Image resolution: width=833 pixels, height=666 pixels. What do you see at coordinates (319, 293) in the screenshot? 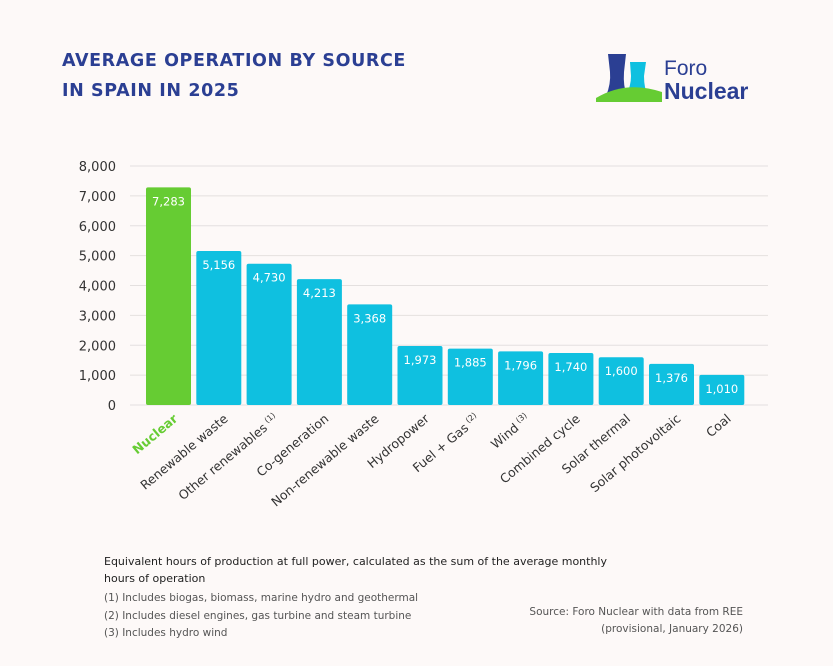
I see `bar-value-label: 4,213` at bounding box center [319, 293].